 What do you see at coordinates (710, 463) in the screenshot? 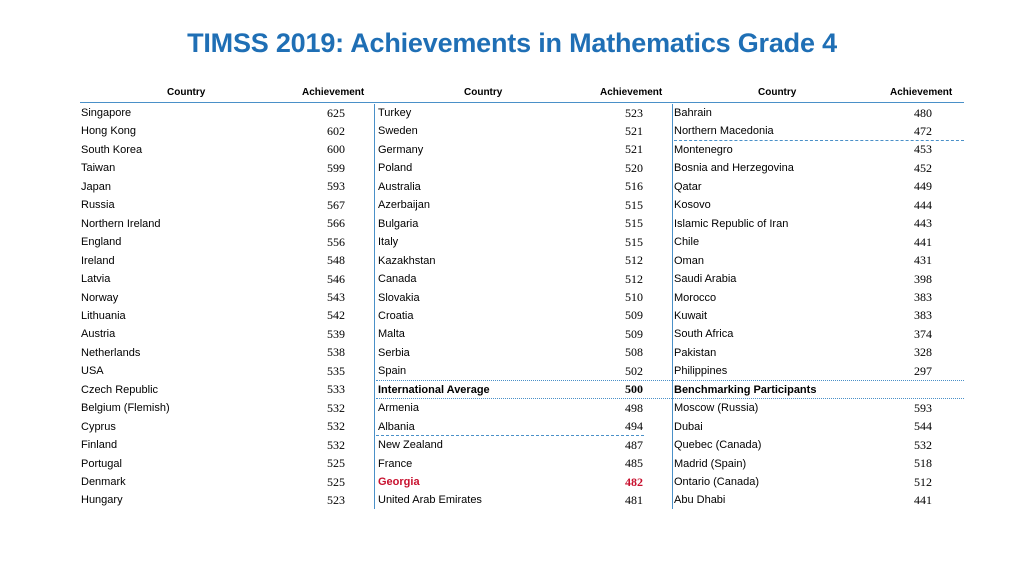
I see `country-name: Madrid (Spain)` at bounding box center [710, 463].